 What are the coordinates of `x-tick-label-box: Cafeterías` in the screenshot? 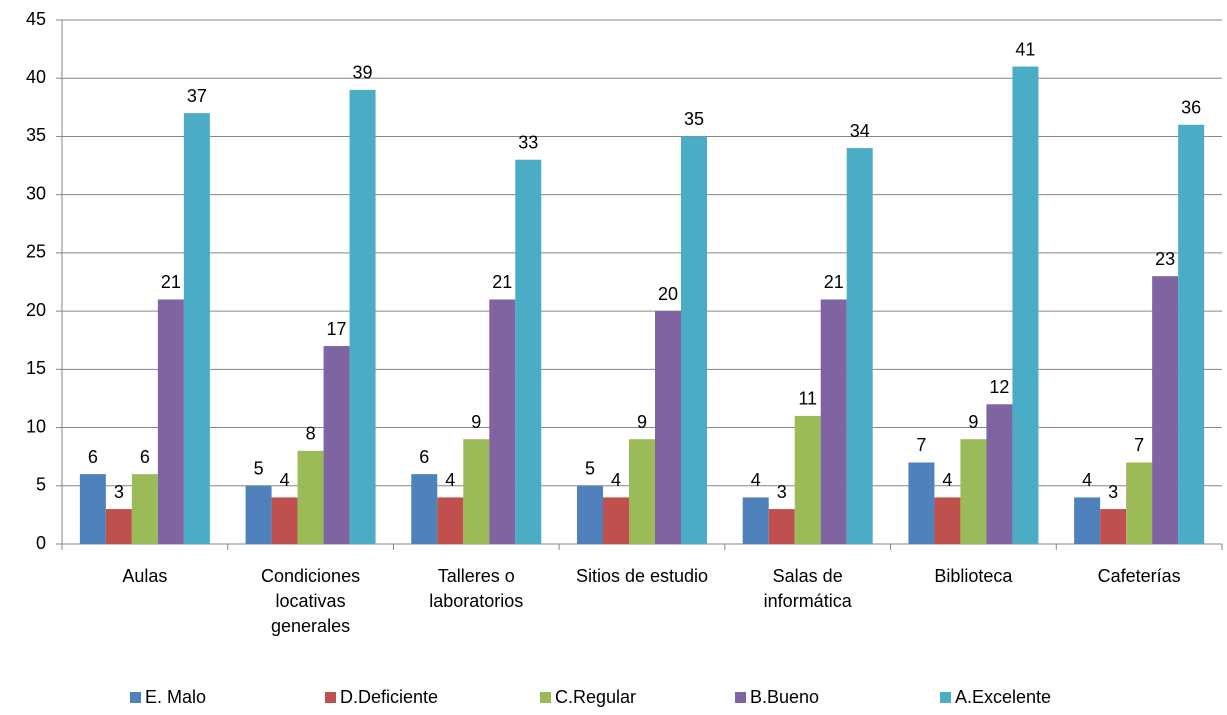 It's located at (1139, 576).